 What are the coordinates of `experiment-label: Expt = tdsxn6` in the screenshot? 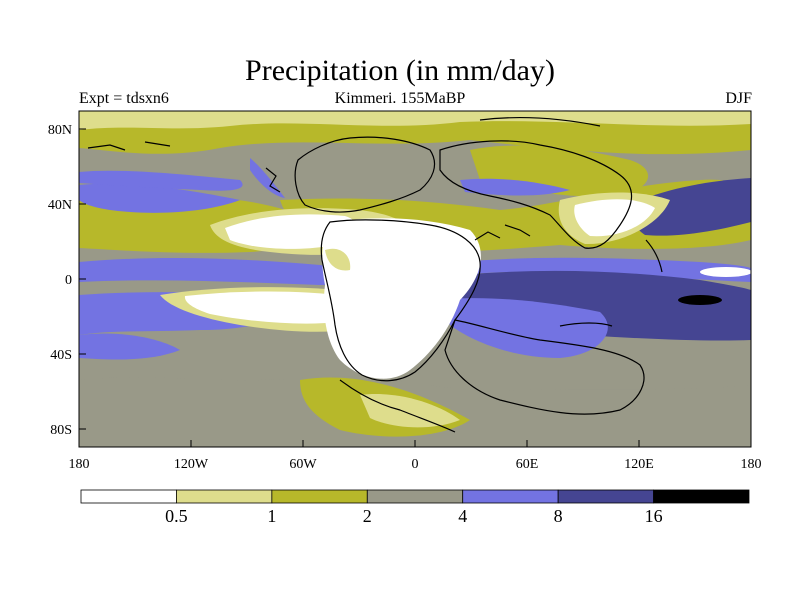 It's located at (124, 98).